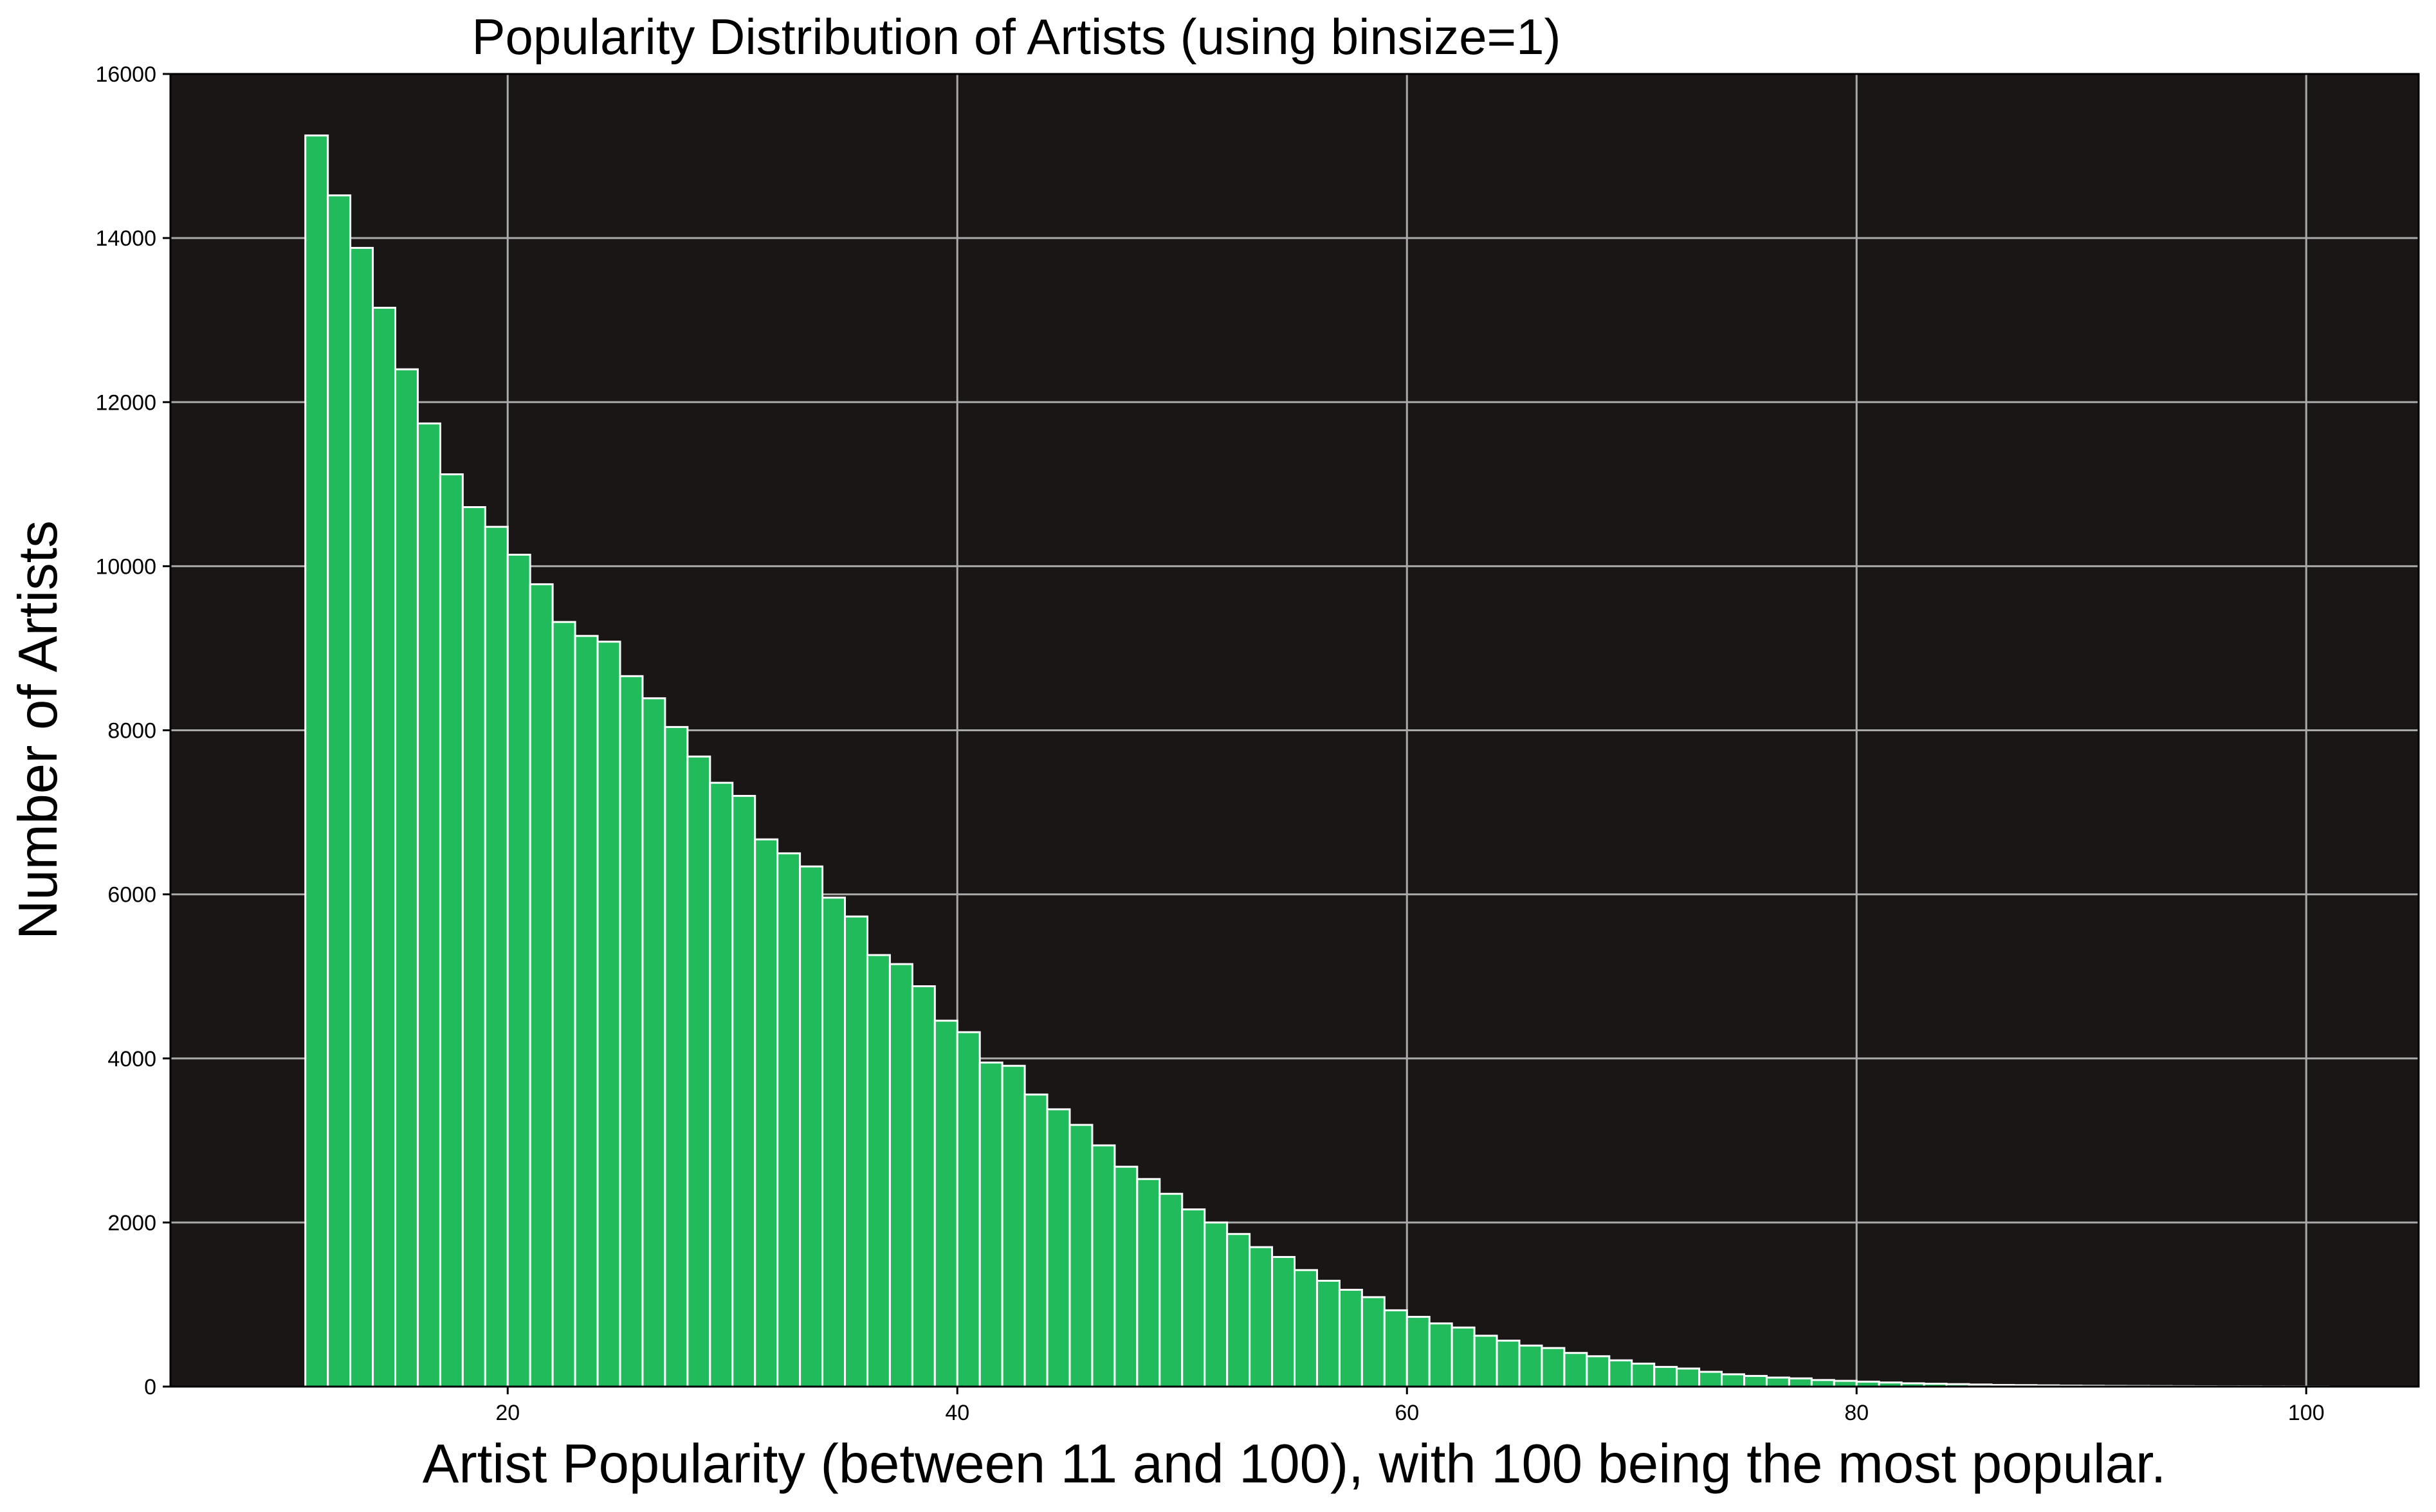 The height and width of the screenshot is (1512, 2436). I want to click on y-tick-label: 16000, so click(125, 74).